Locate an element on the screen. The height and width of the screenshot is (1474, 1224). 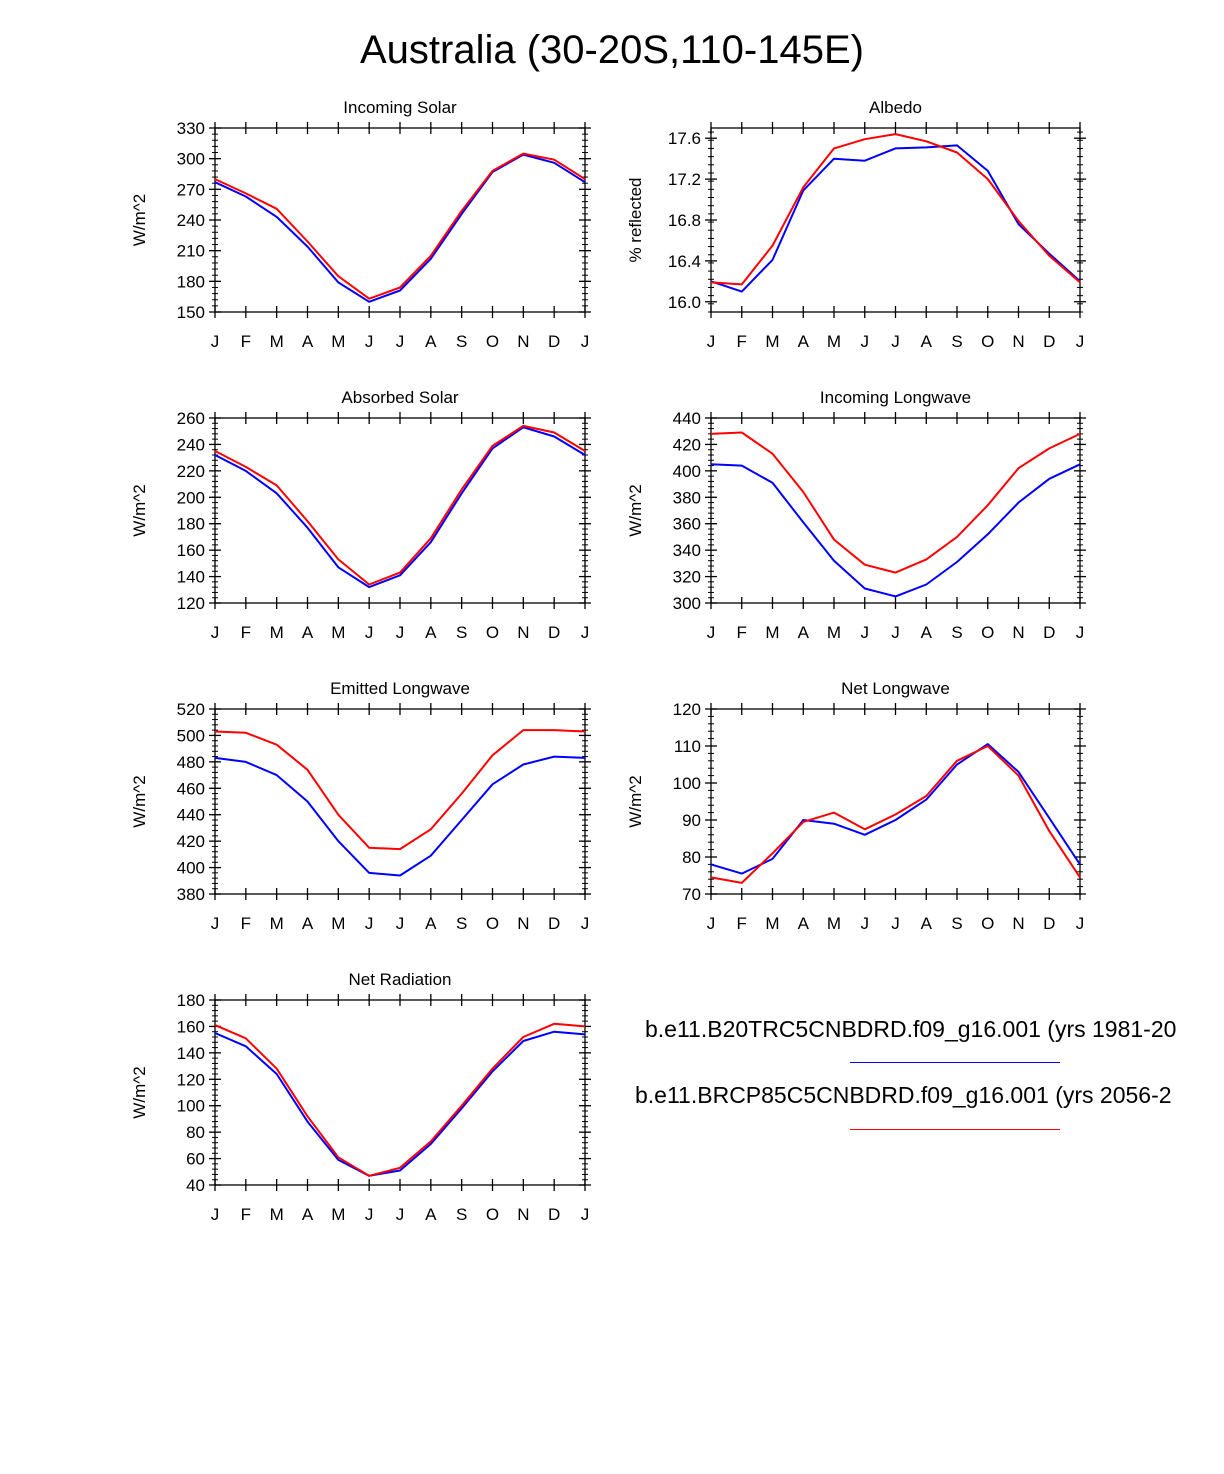
y-axis-label: % reflected is located at coordinates (635, 219).